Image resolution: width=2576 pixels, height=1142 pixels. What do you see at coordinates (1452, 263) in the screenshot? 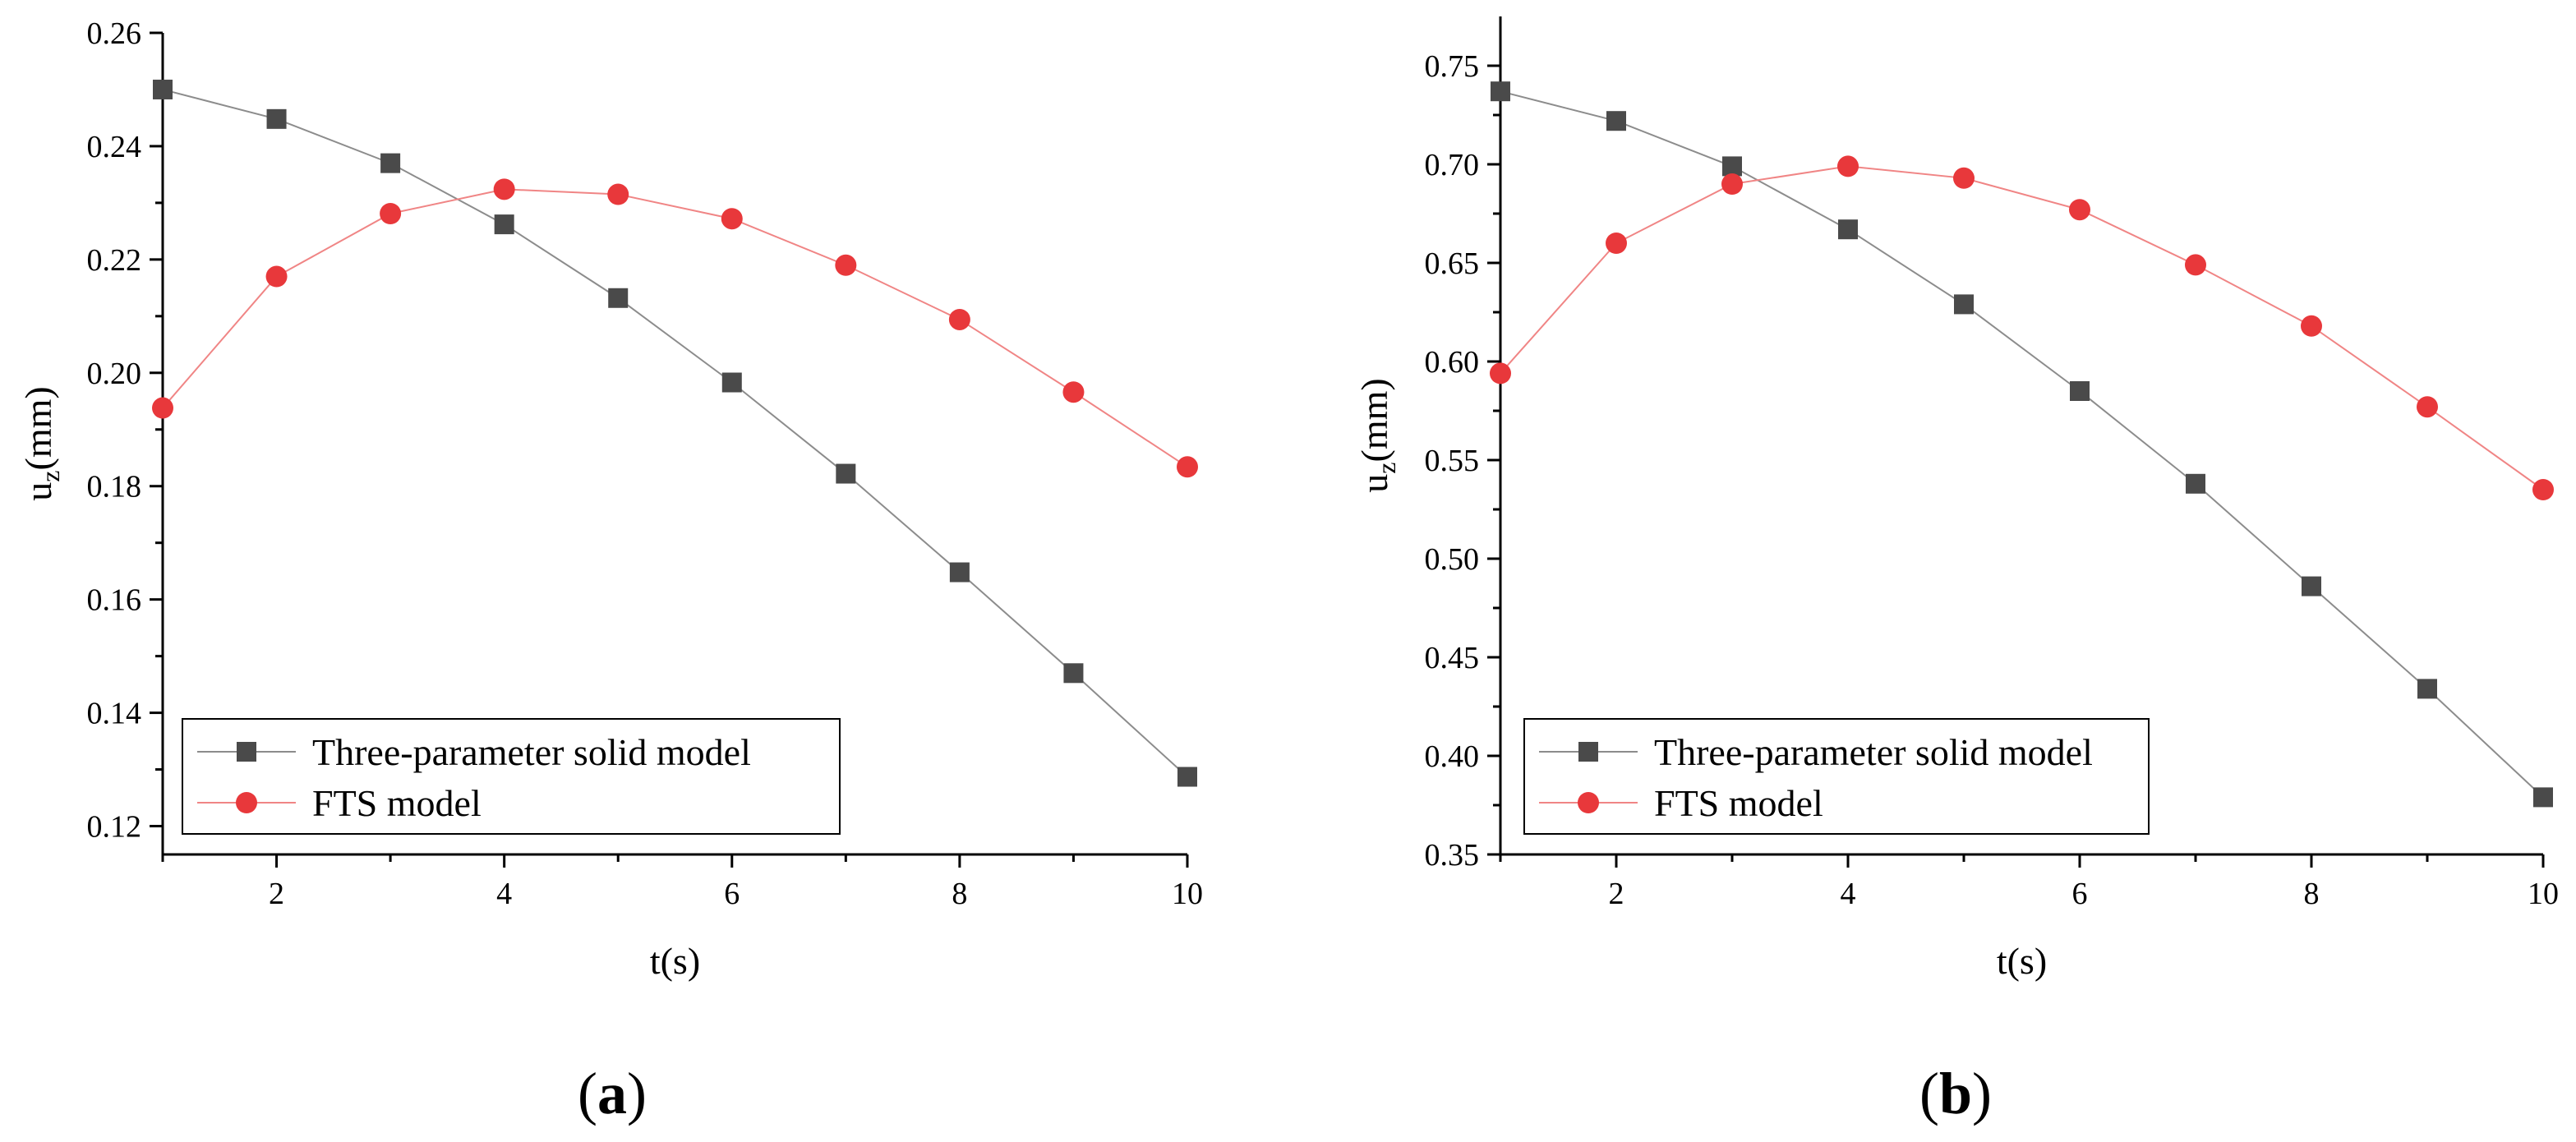
I see `y-tick-label: 0.65` at bounding box center [1452, 263].